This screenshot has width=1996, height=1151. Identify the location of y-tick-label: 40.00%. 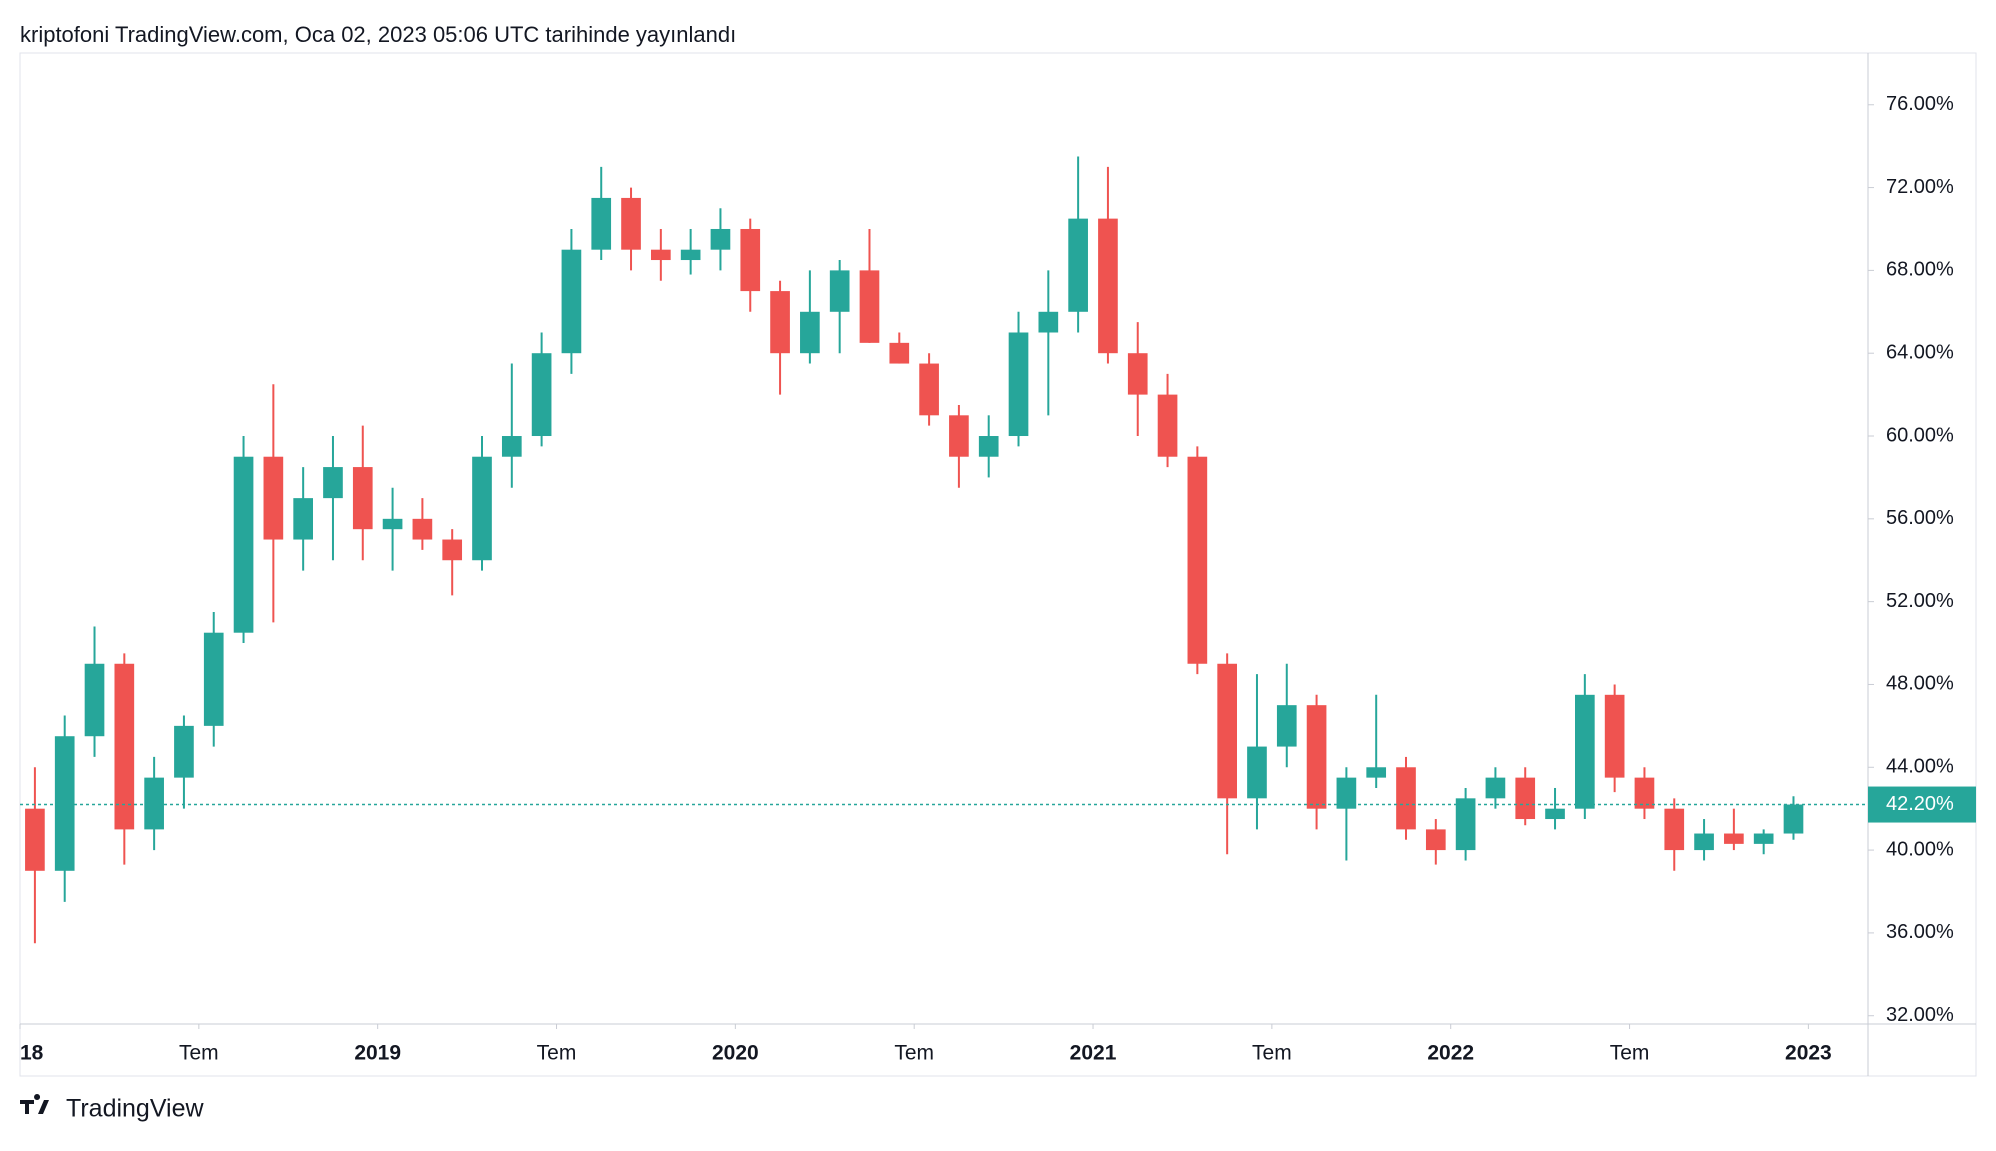
(1920, 849).